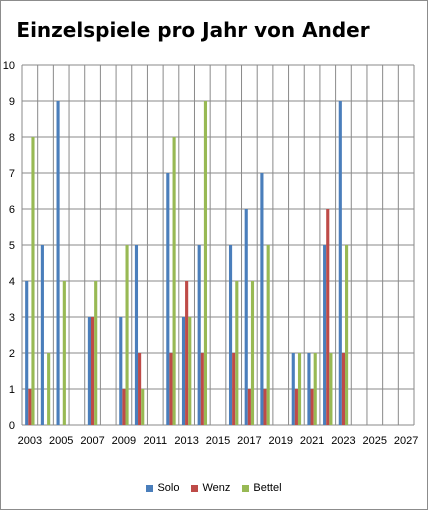 The image size is (428, 510). What do you see at coordinates (12, 354) in the screenshot?
I see `y-tick-label: 2` at bounding box center [12, 354].